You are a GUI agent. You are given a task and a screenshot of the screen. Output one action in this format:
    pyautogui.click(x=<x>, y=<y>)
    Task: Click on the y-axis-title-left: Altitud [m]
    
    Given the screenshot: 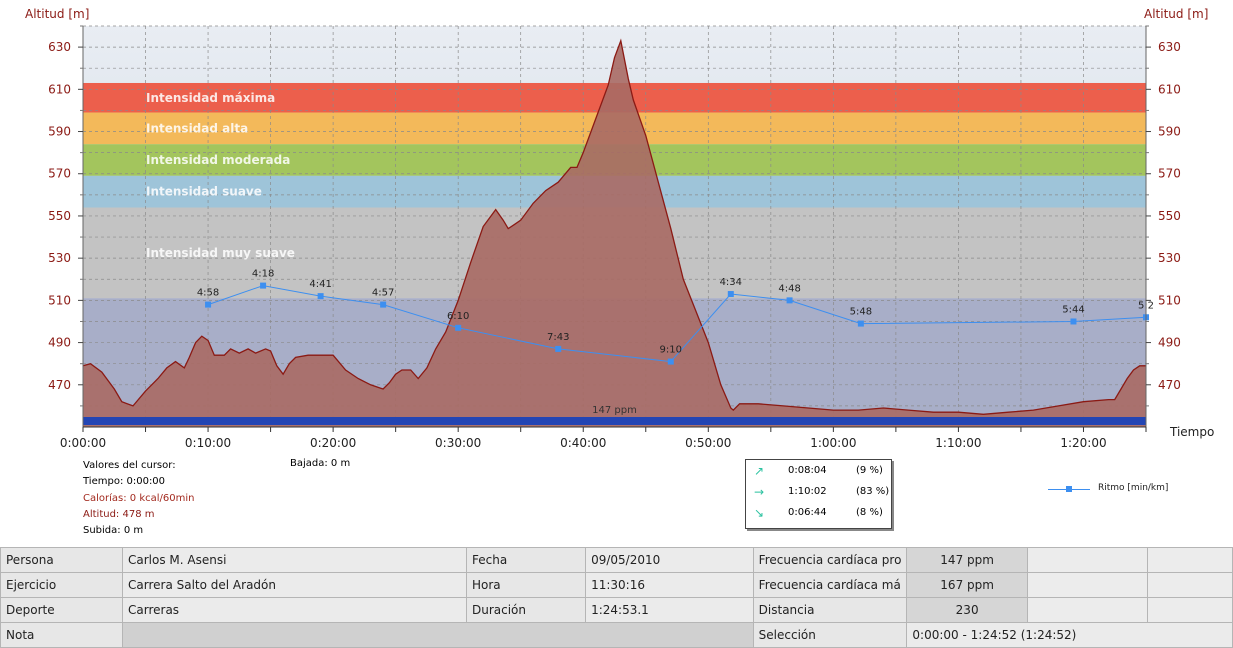 What is the action you would take?
    pyautogui.click(x=57, y=14)
    